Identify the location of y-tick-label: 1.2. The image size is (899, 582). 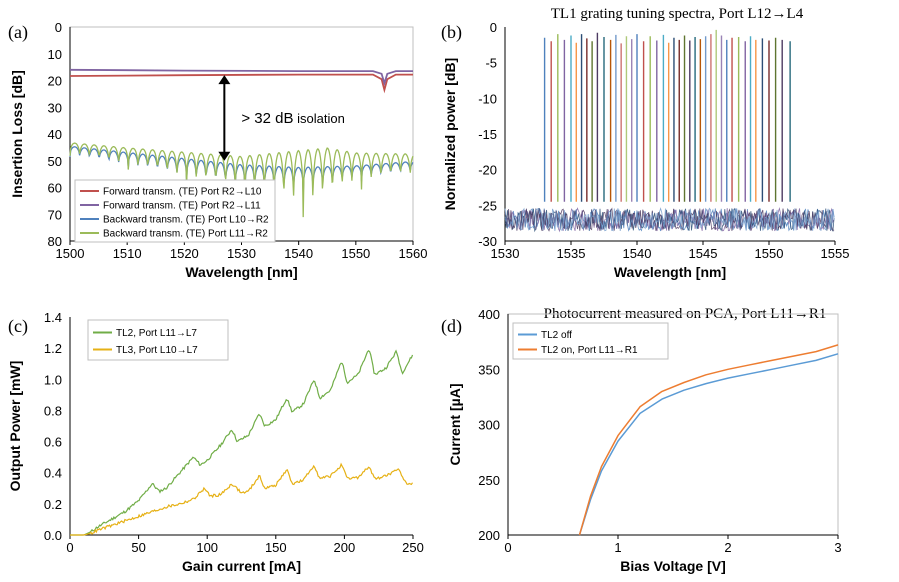
(53, 348).